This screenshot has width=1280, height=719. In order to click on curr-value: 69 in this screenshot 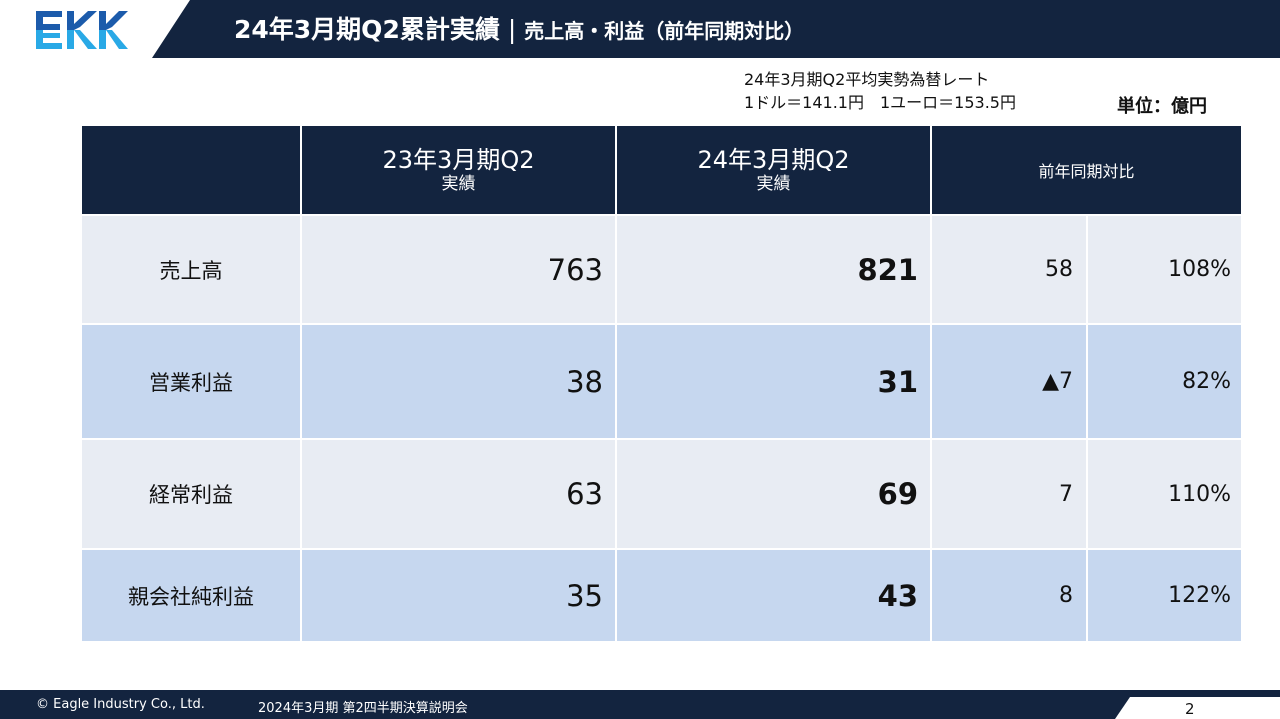, I will do `click(773, 494)`.